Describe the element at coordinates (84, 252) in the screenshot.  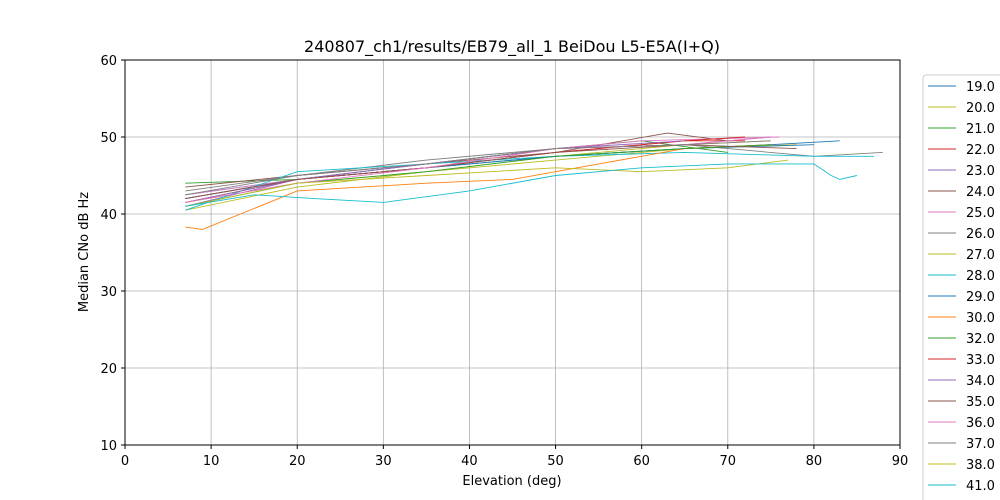
I see `y-axis-label: Median CNo dB Hz` at that location.